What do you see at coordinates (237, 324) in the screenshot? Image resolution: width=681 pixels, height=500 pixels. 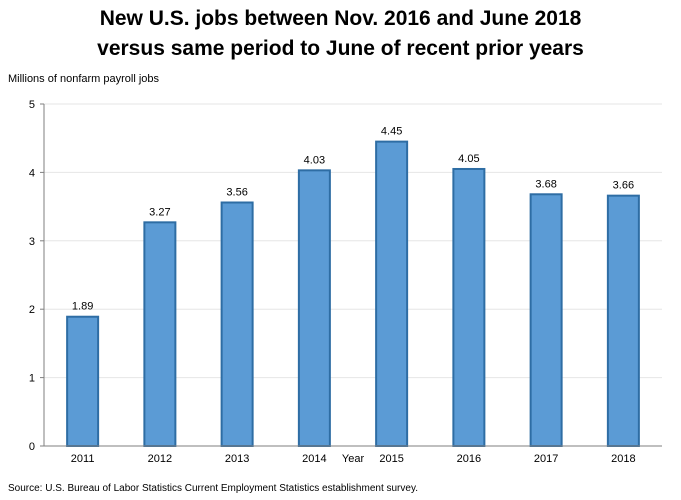 I see `bar-2013` at bounding box center [237, 324].